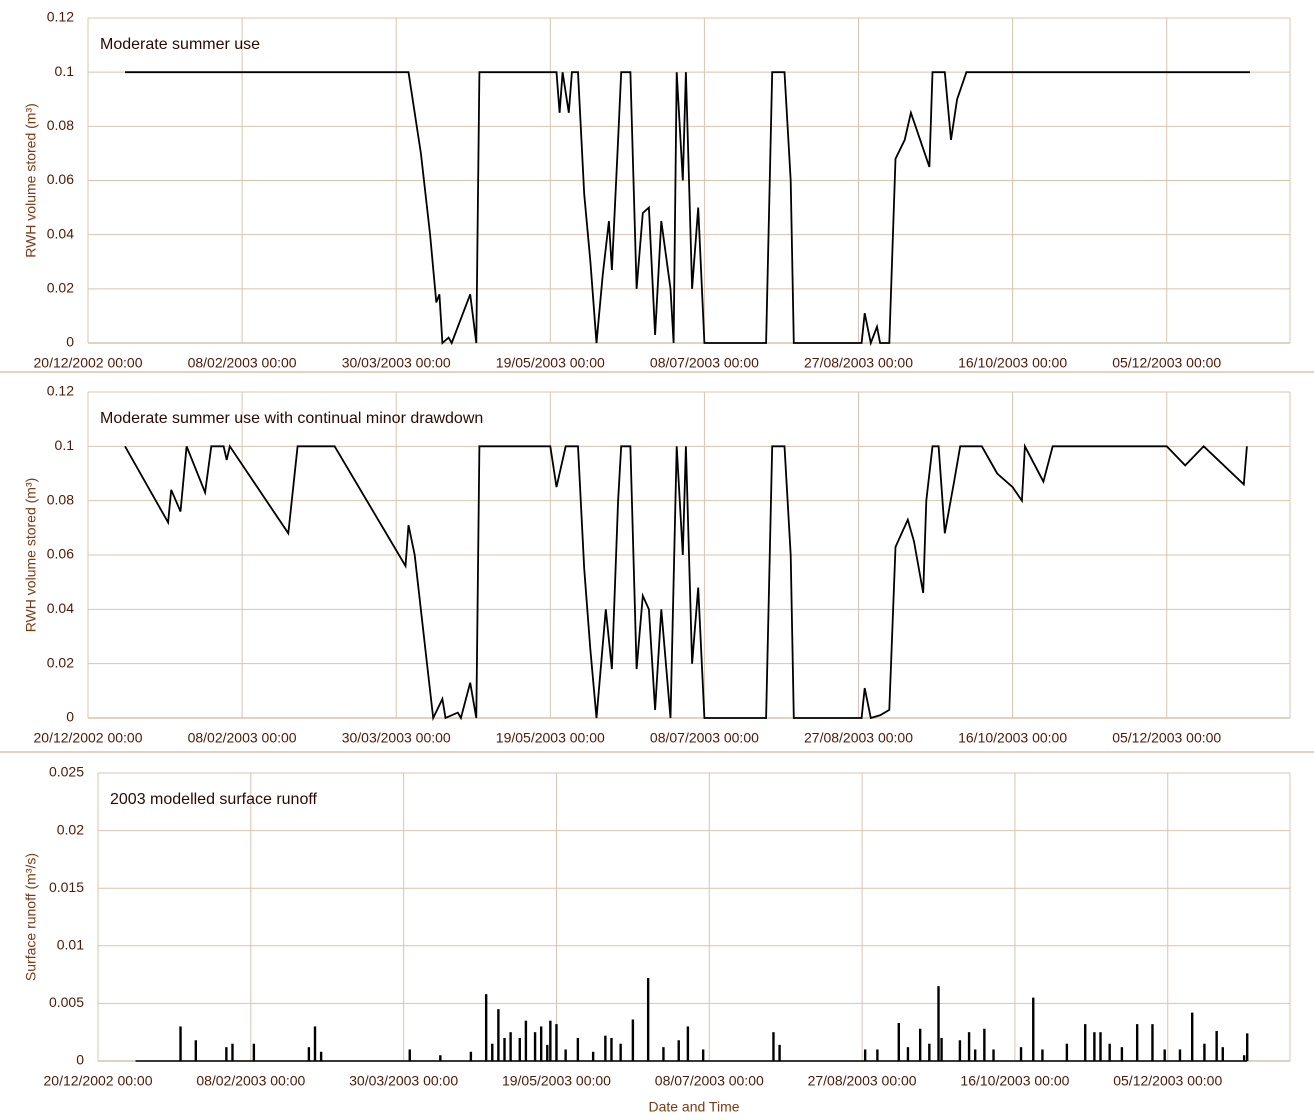 The width and height of the screenshot is (1314, 1120). What do you see at coordinates (31, 917) in the screenshot?
I see `y-axis-label: Surface runoff (m³/s)` at bounding box center [31, 917].